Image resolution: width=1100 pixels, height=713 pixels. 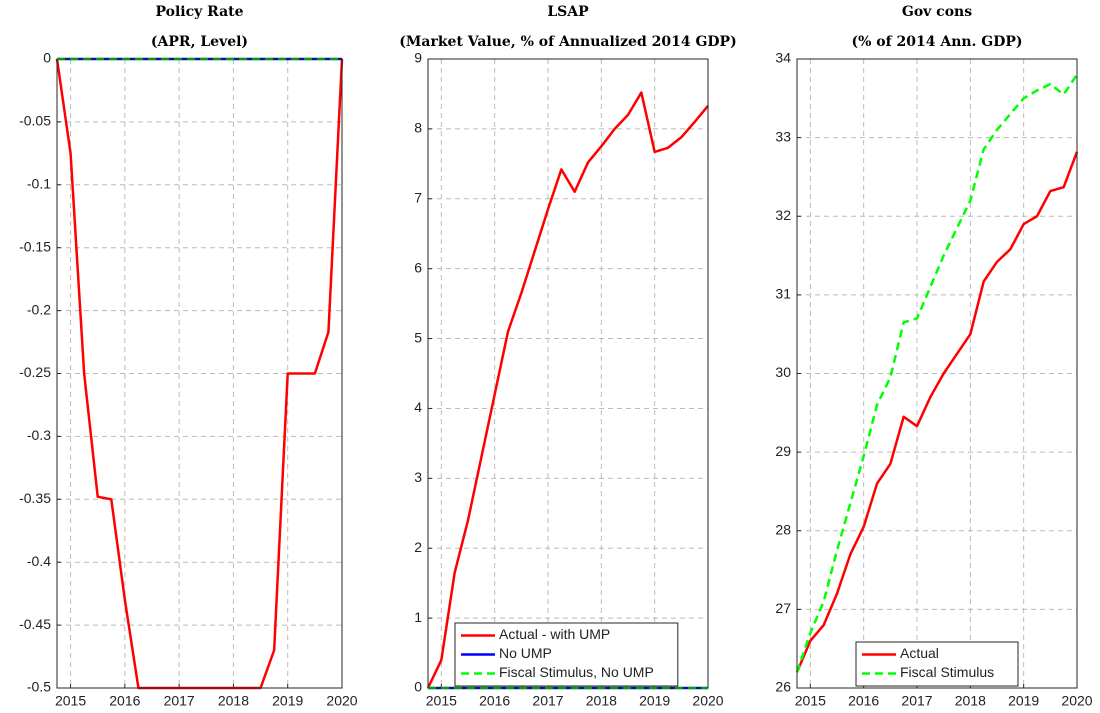 I want to click on y-tick-label: -0.05, so click(x=35, y=121).